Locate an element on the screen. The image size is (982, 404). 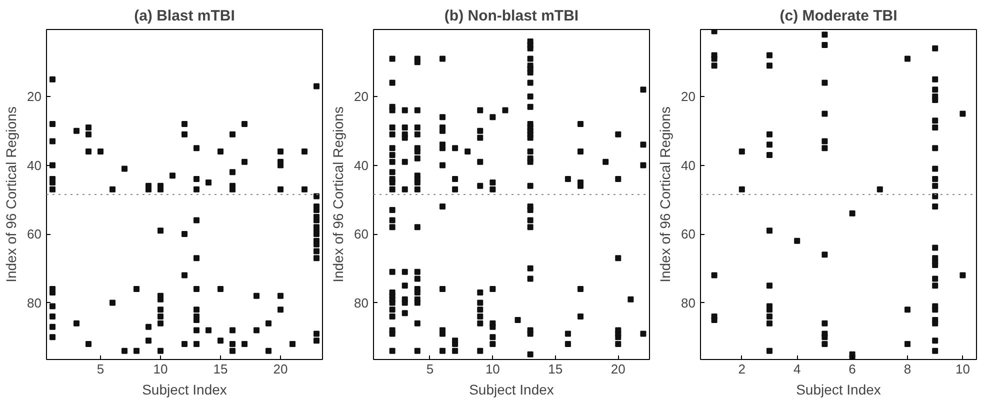
chart-title: (a) Blast mTBI is located at coordinates (184, 16).